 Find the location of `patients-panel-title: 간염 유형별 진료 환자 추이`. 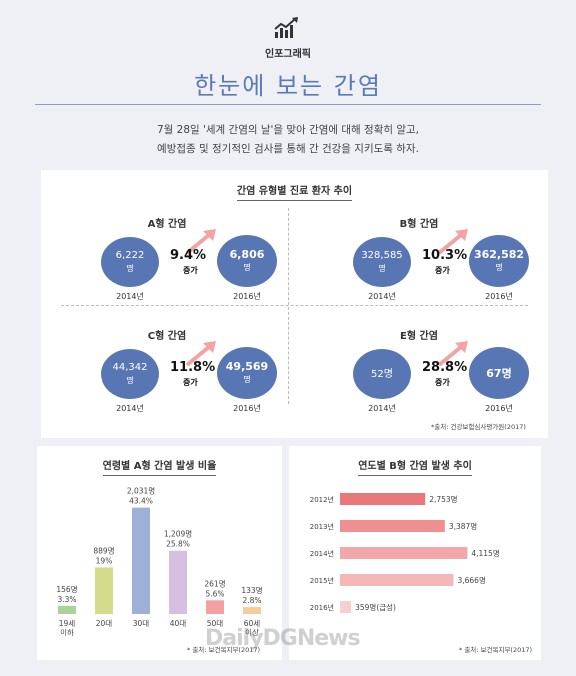

patients-panel-title: 간염 유형별 진료 환자 추이 is located at coordinates (294, 191).